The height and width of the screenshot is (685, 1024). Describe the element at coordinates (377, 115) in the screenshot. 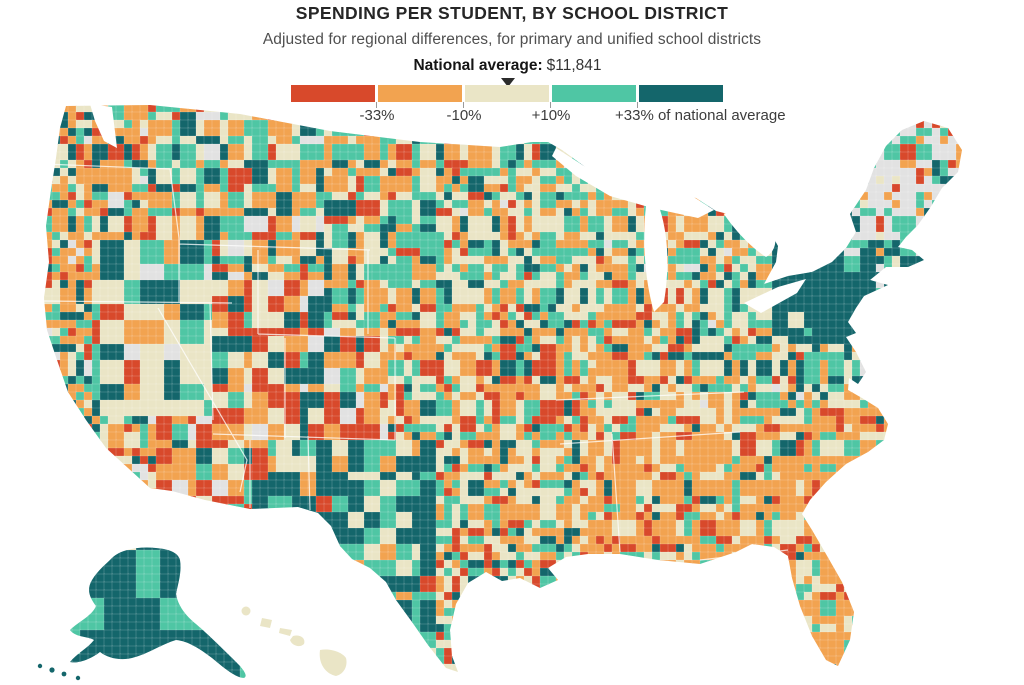

I see `legend-tick-label: -33%` at that location.